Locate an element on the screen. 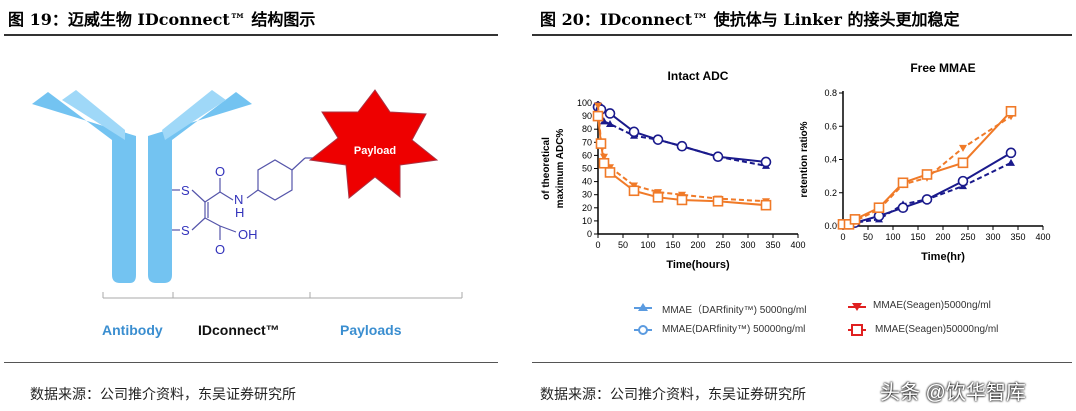 This screenshot has width=1076, height=411. linker-structure is located at coordinates (248, 198).